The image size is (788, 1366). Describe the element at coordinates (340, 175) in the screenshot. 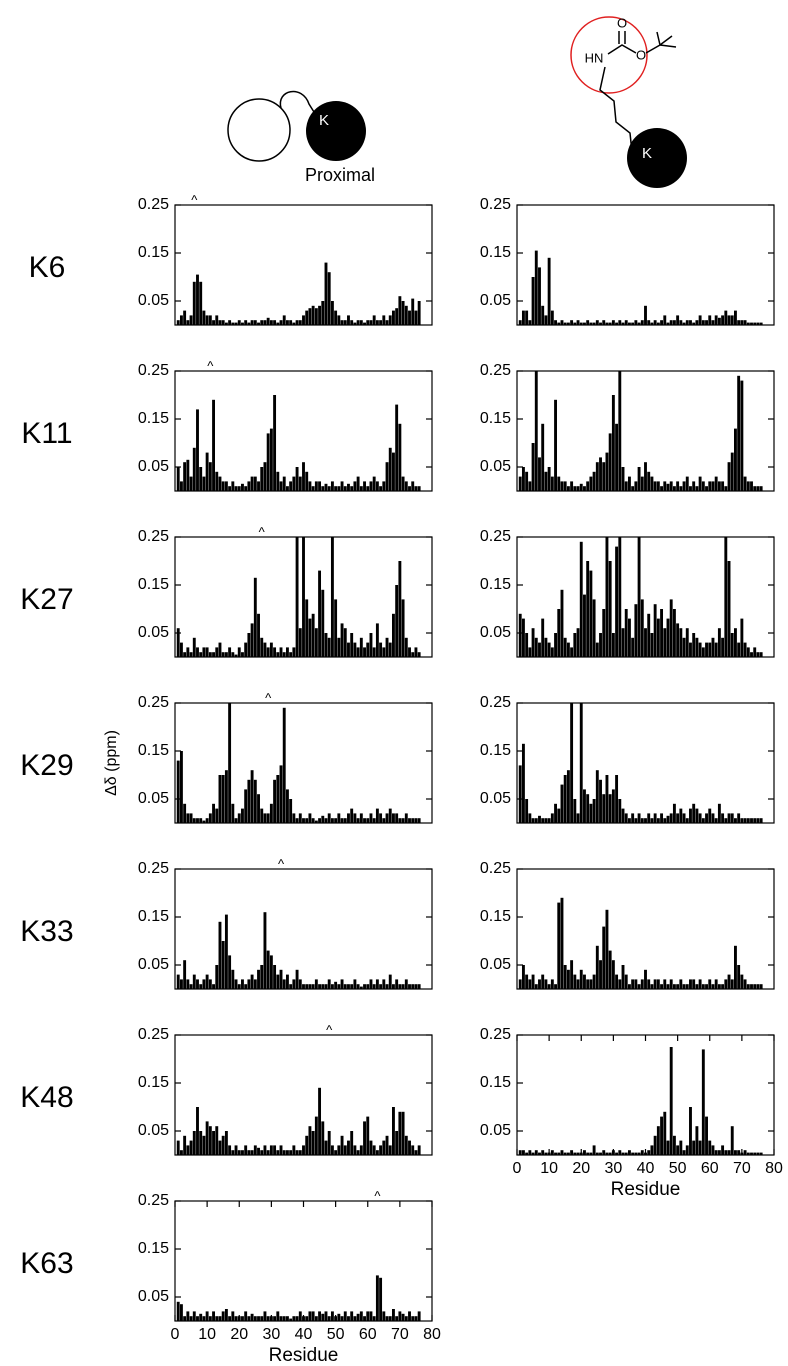

I see `proximal-label: Proximal` at that location.